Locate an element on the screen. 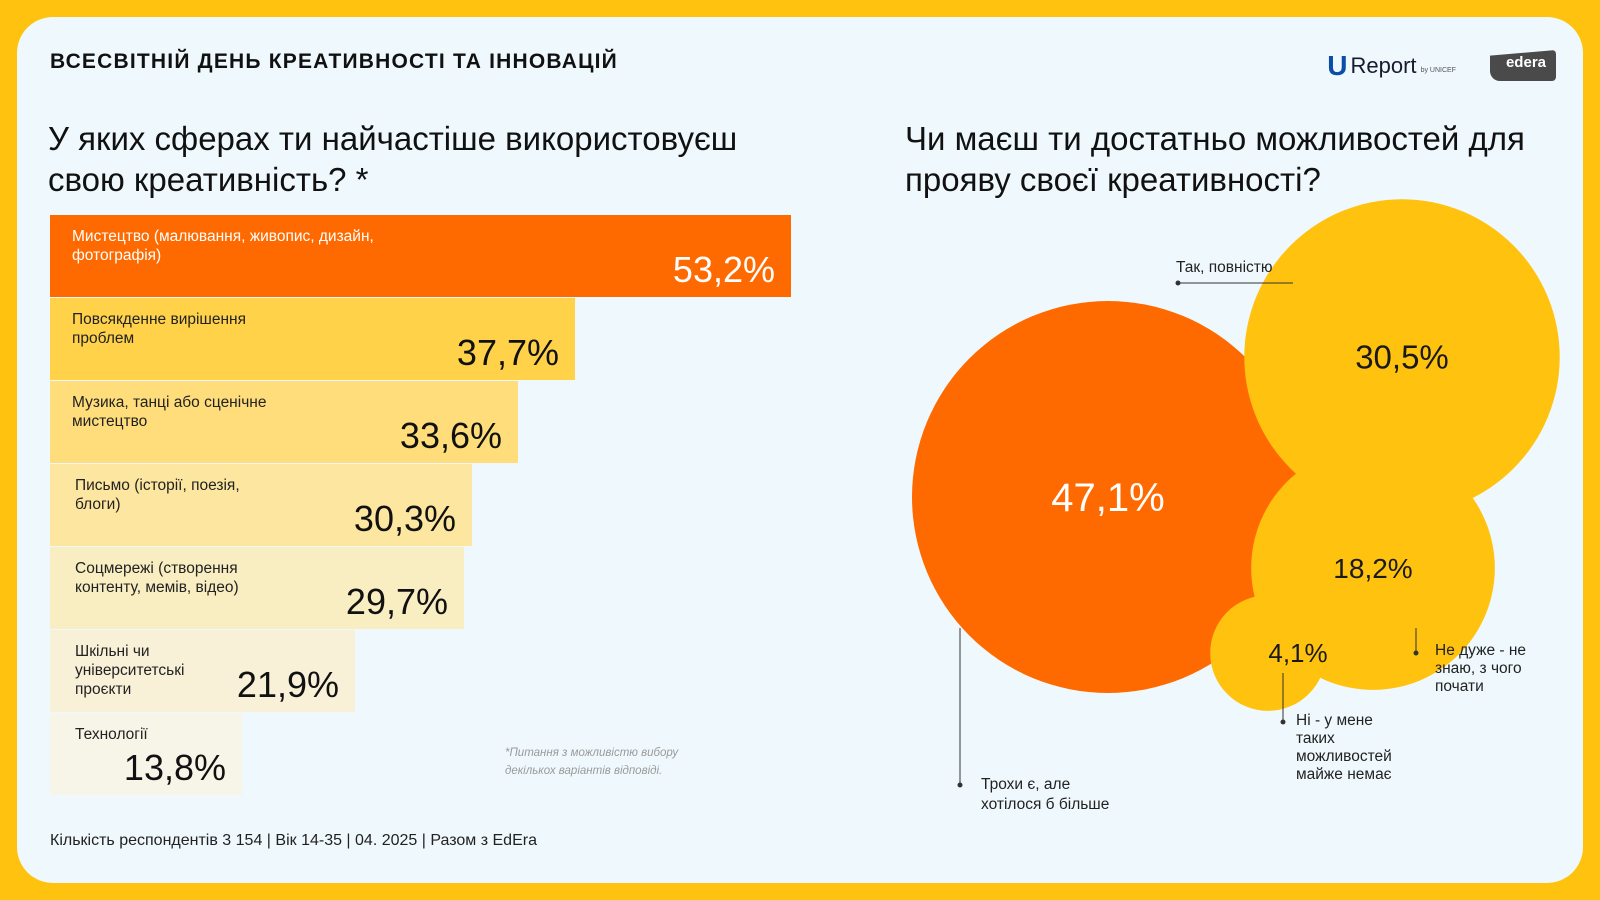 This screenshot has height=900, width=1600. bar-label-line: Соцмережі (створення is located at coordinates (156, 568).